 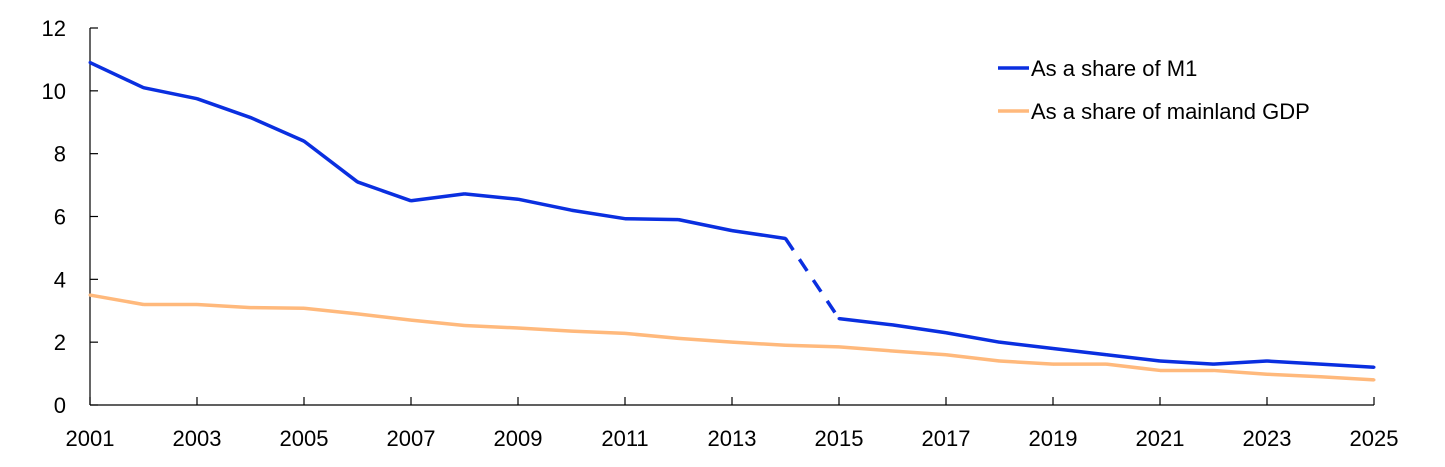 What do you see at coordinates (1374, 438) in the screenshot?
I see `x-tick-label: 2025` at bounding box center [1374, 438].